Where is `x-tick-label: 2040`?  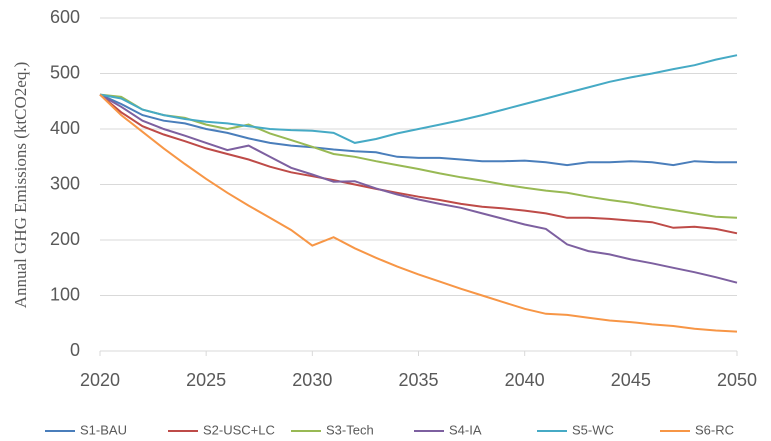 x-tick-label: 2040 is located at coordinates (525, 380).